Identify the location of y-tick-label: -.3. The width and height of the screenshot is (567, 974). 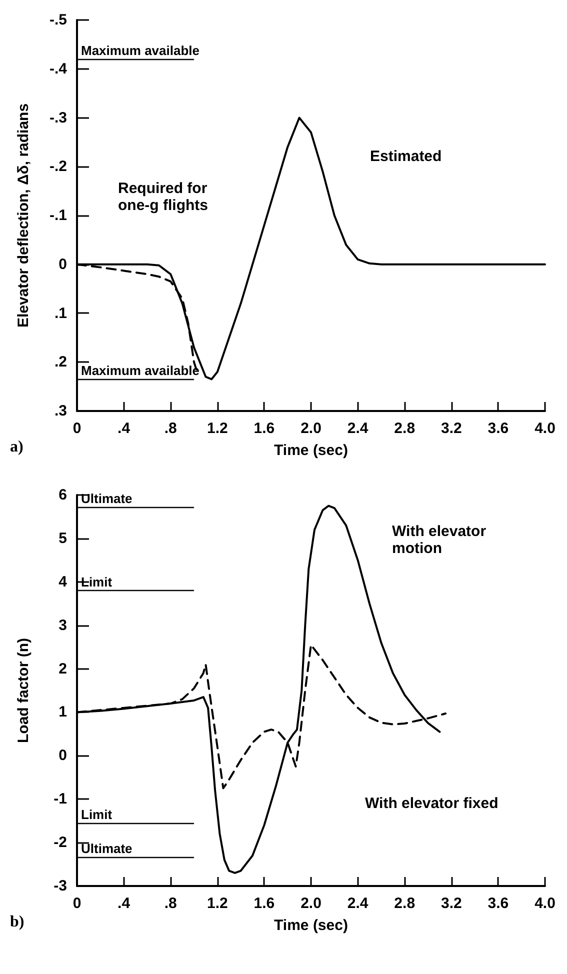
(58, 117).